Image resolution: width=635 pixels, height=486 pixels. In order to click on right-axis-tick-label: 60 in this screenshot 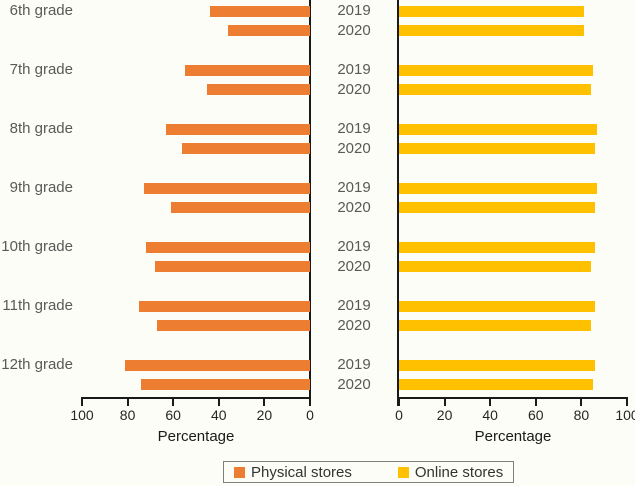, I will do `click(536, 415)`.